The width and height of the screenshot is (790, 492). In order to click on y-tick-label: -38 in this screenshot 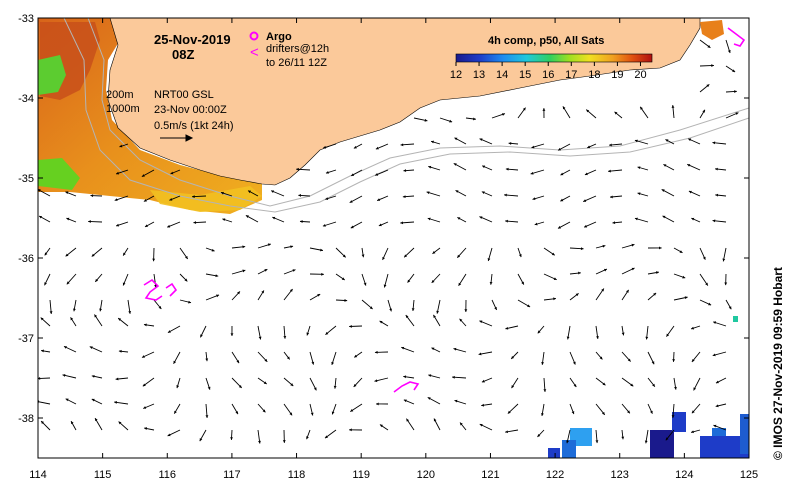, I will do `click(26, 419)`.